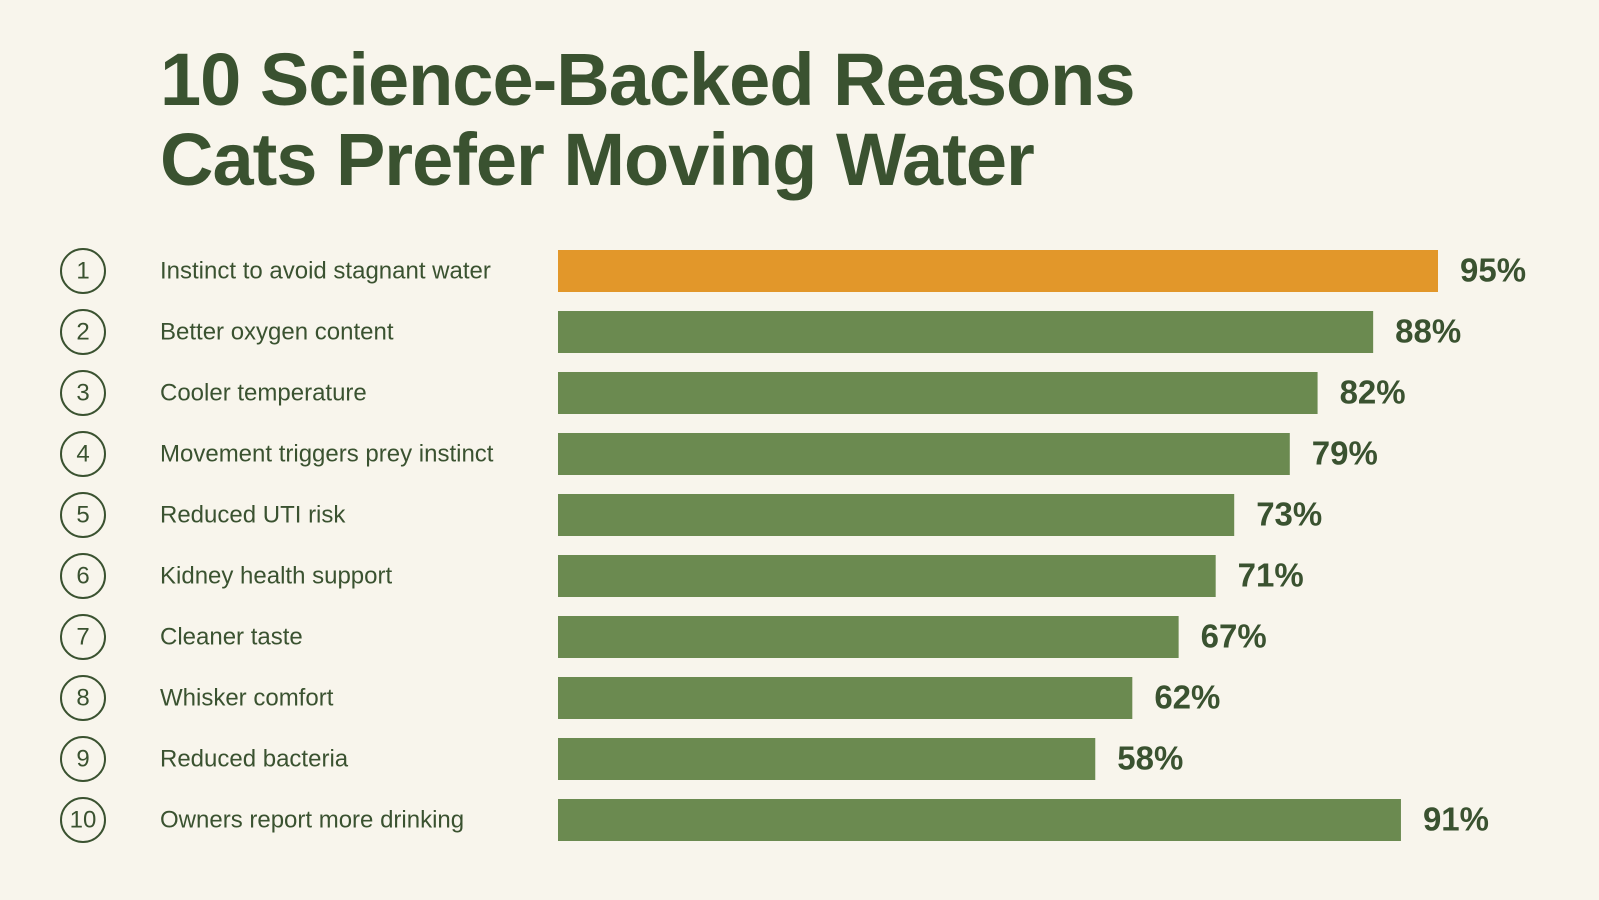 Image resolution: width=1599 pixels, height=900 pixels. I want to click on rank-number: 8, so click(82, 697).